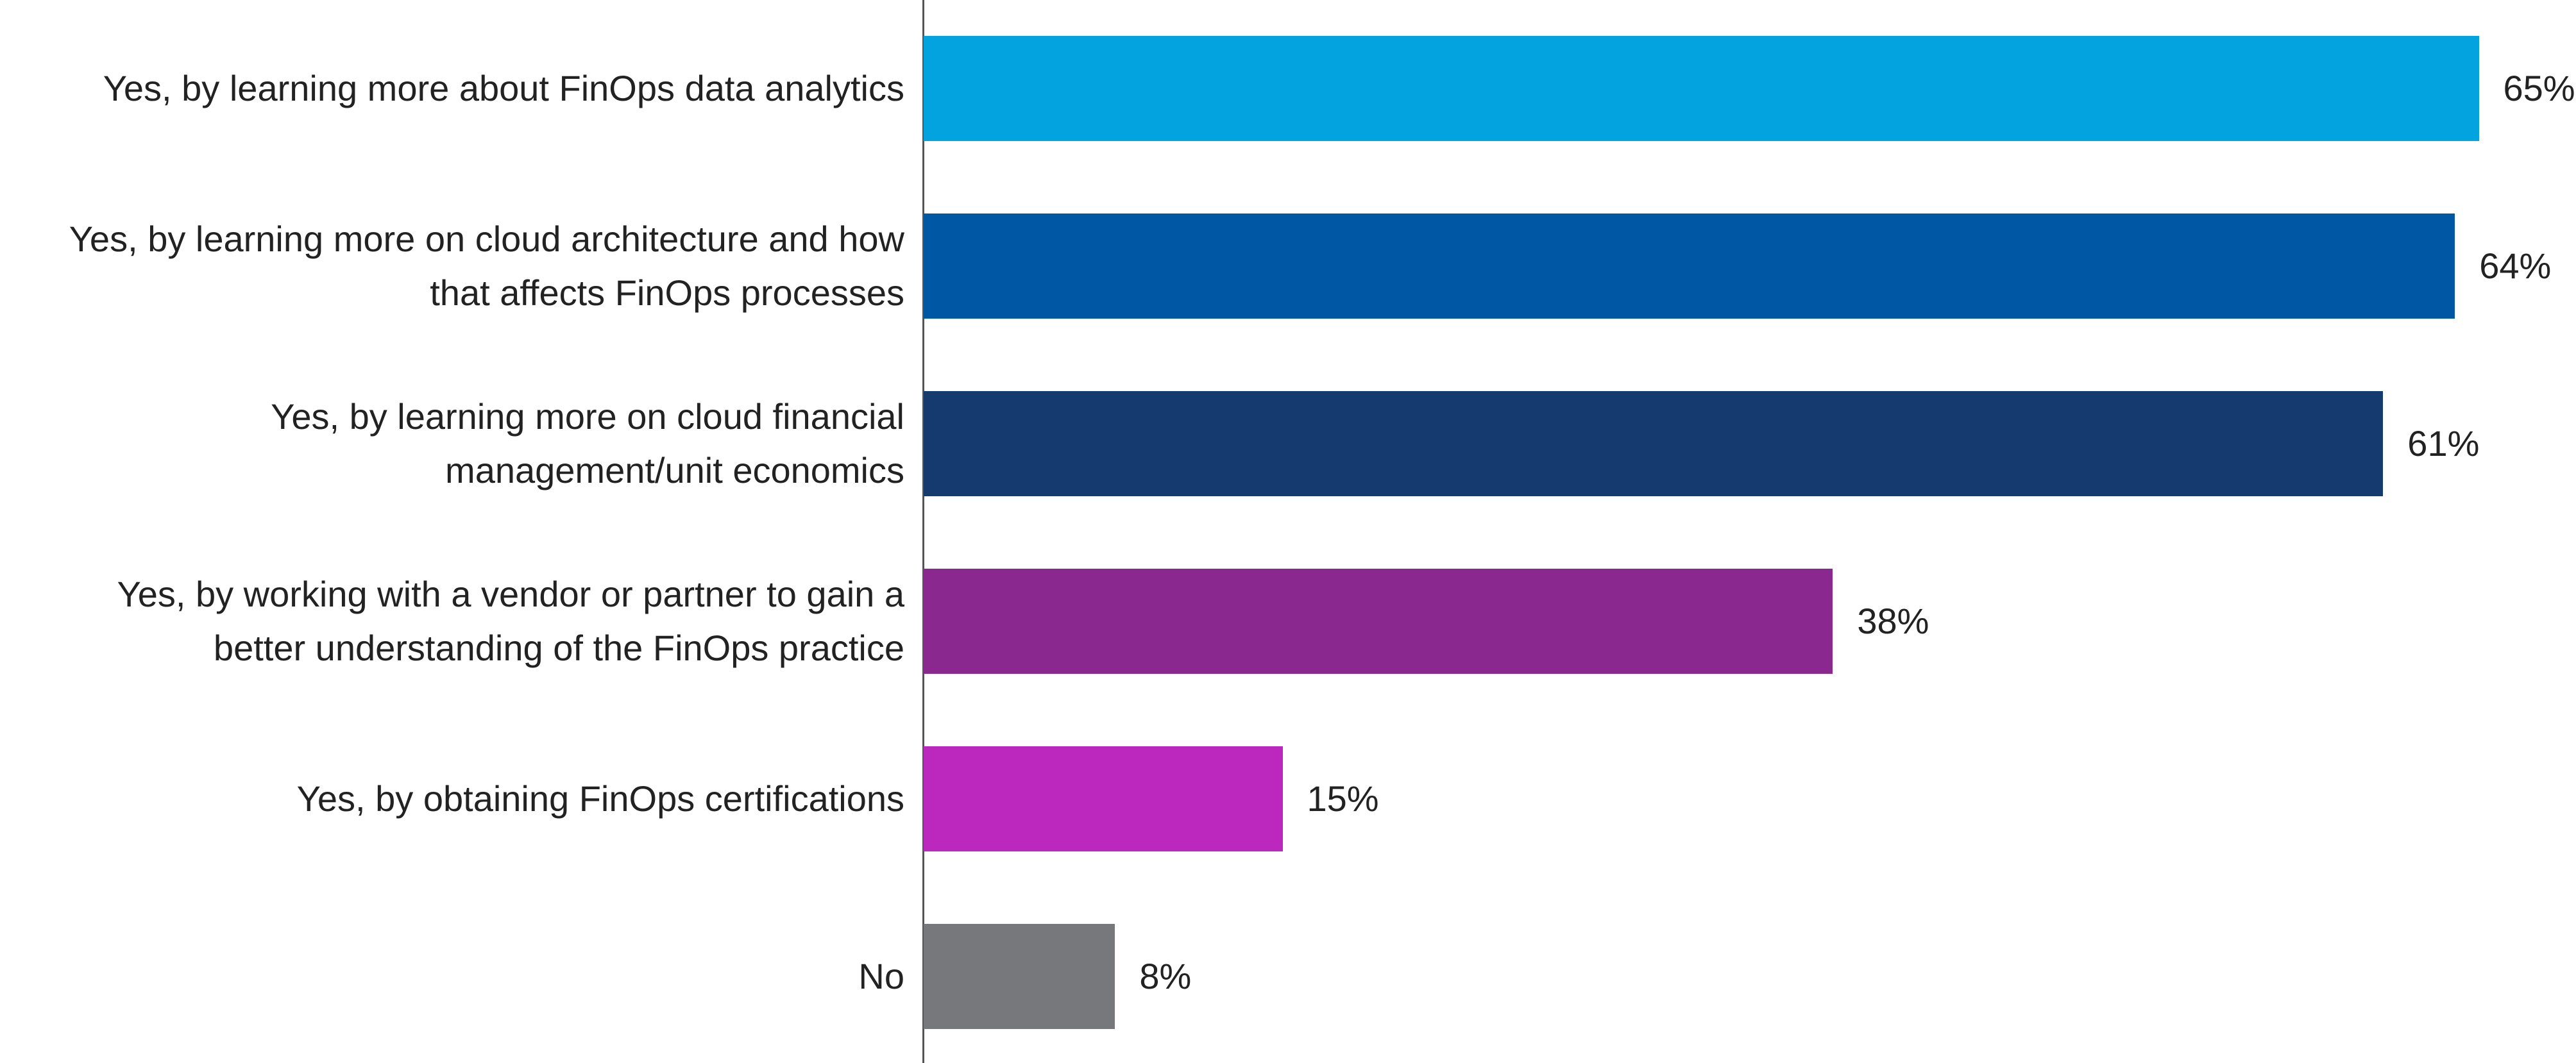  What do you see at coordinates (600, 798) in the screenshot?
I see `category-label: Yes, by obtaining FinOps certifications` at bounding box center [600, 798].